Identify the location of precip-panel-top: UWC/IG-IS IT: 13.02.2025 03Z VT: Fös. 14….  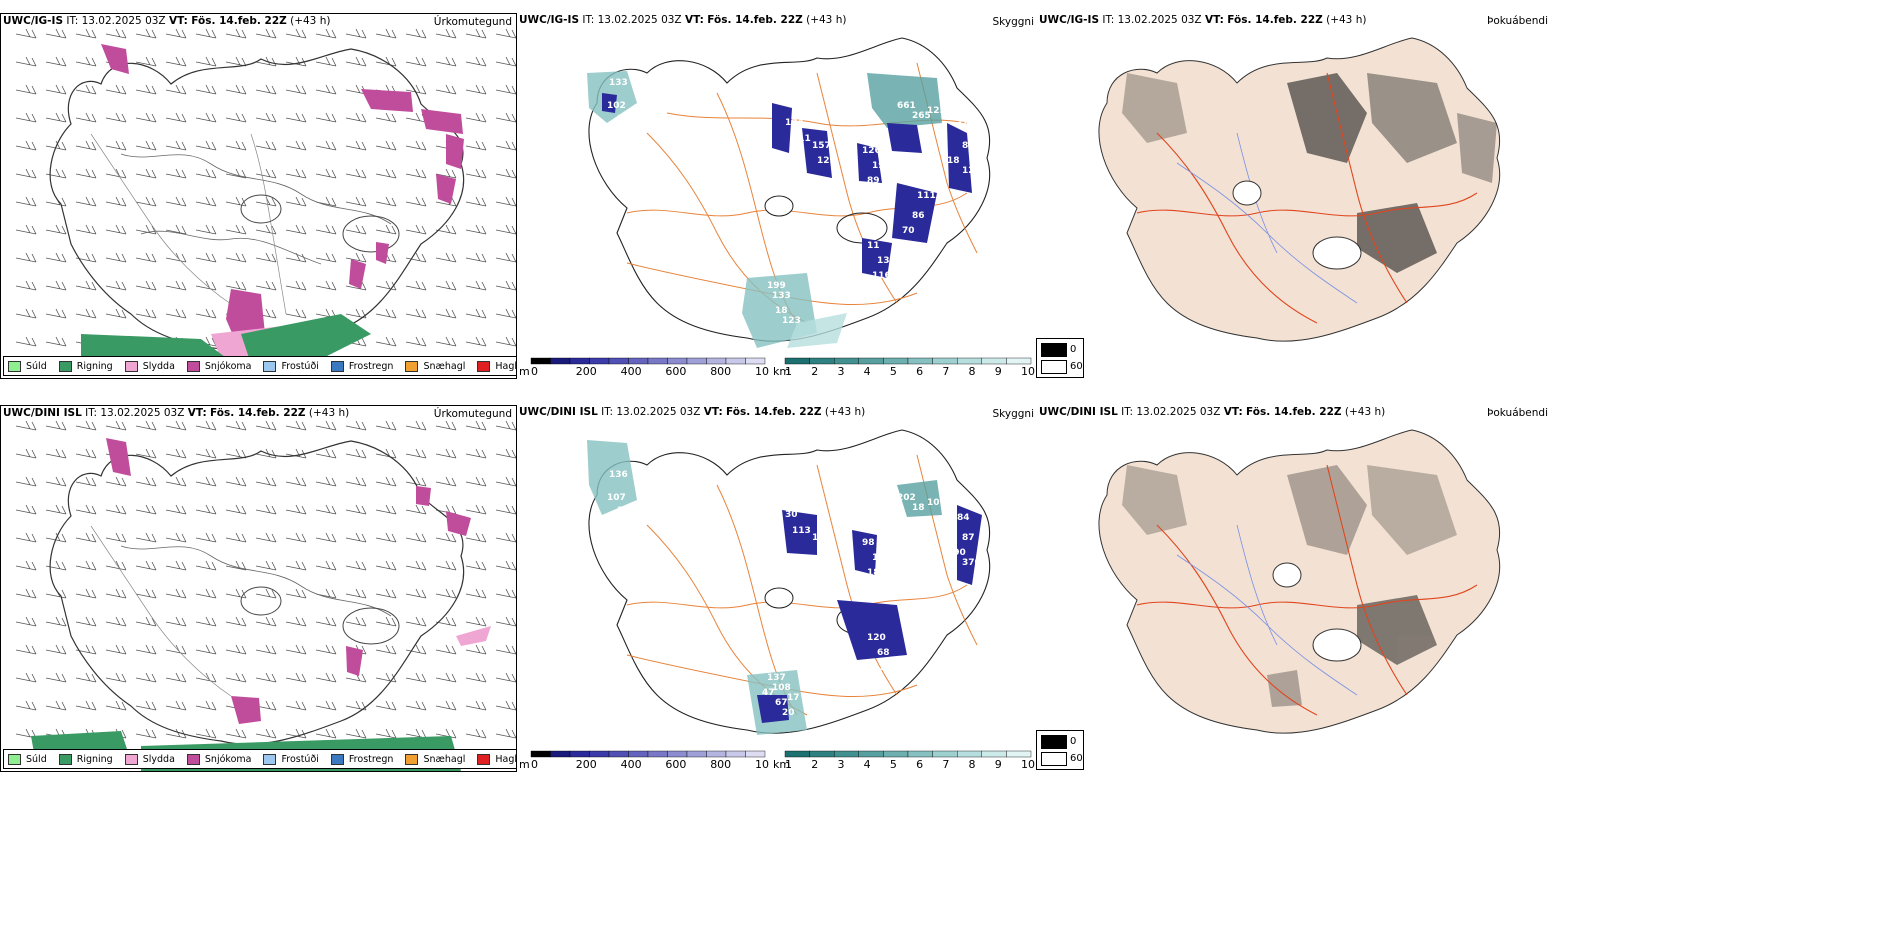
(258, 196).